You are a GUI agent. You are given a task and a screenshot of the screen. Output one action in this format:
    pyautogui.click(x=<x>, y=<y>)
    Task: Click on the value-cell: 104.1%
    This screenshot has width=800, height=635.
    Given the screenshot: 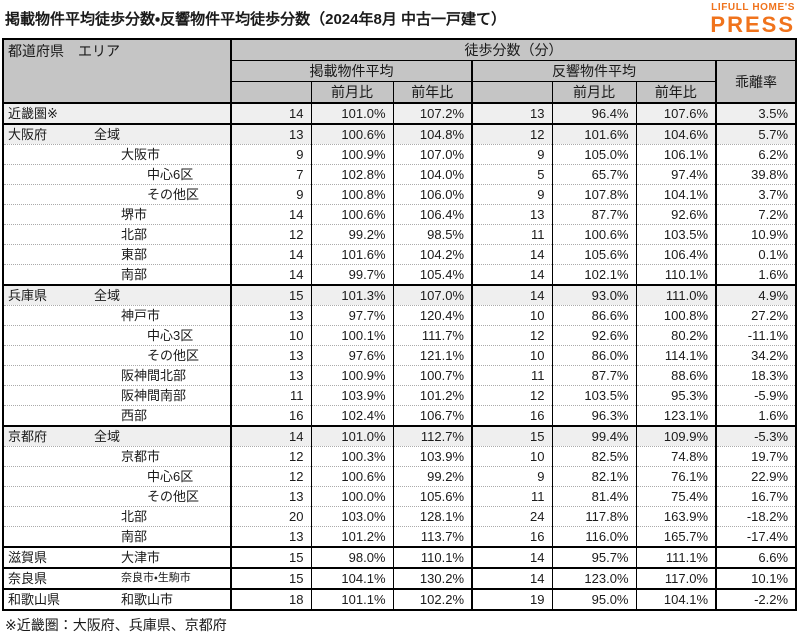 What is the action you would take?
    pyautogui.click(x=351, y=578)
    